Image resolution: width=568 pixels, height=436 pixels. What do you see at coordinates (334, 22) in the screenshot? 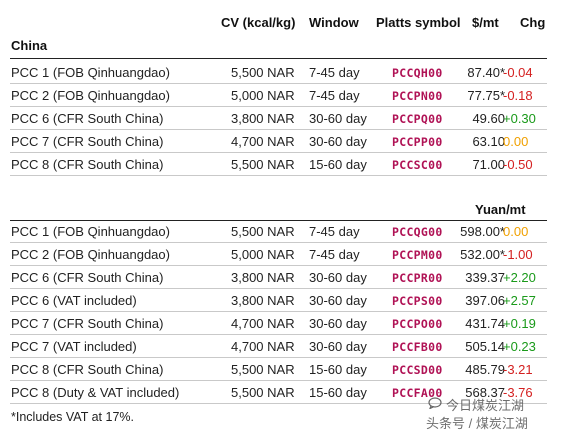
I see `header-window: Window` at bounding box center [334, 22].